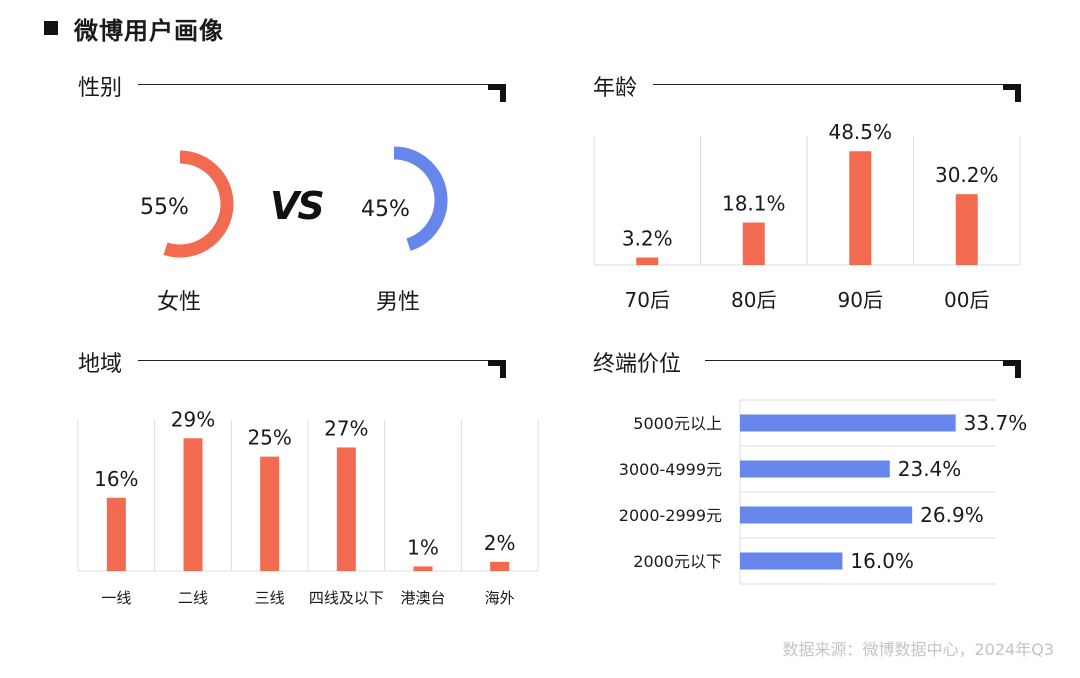 Image resolution: width=1080 pixels, height=678 pixels. What do you see at coordinates (677, 561) in the screenshot?
I see `y-tick-label: 2000元以下` at bounding box center [677, 561].